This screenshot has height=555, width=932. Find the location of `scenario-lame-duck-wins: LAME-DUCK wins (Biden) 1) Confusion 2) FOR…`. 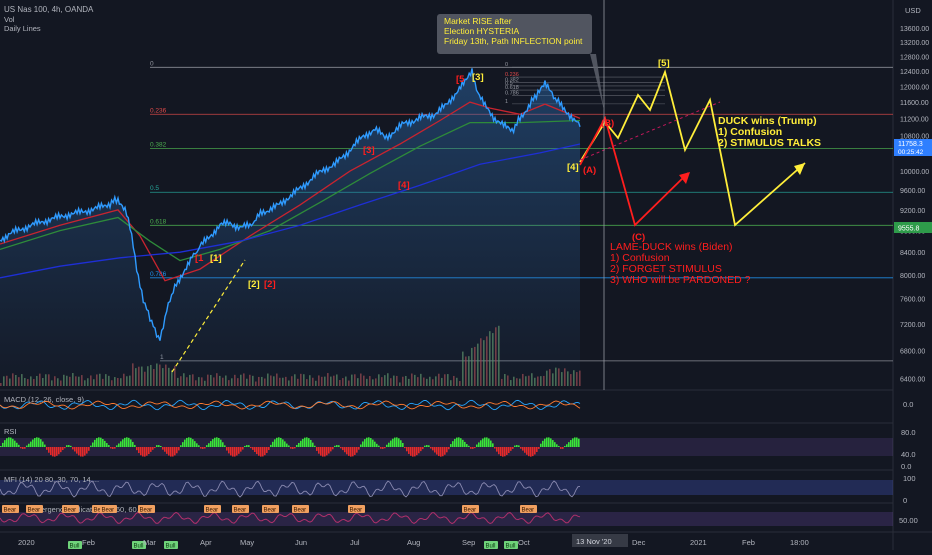

scenario-lame-duck-wins: LAME-DUCK wins (Biden) 1) Confusion 2) FOR… is located at coordinates (680, 263).